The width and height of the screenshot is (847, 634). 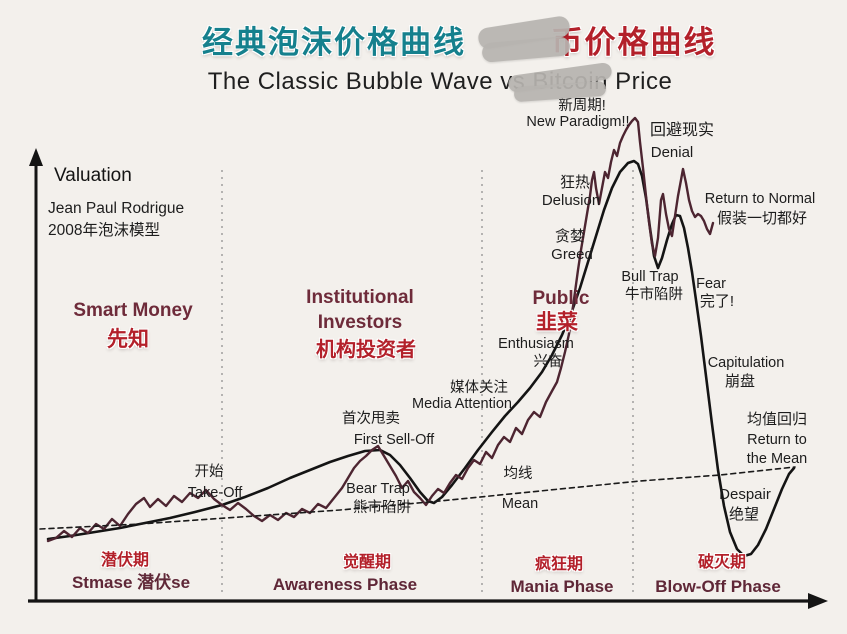 I want to click on ann-new-paradigm-zh: 新周期!, so click(x=582, y=106).